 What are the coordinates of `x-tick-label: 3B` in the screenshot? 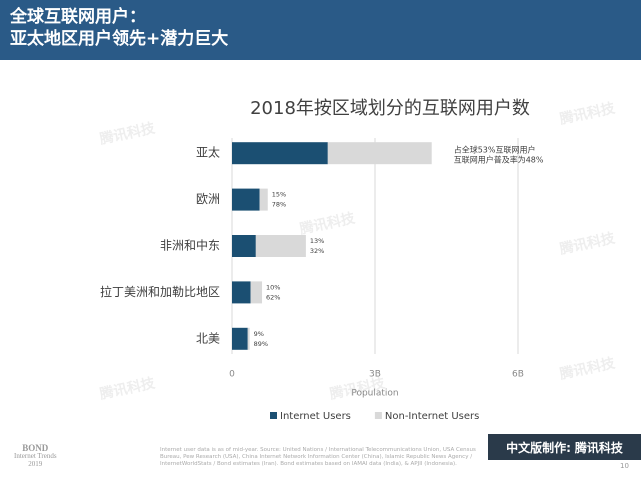 It's located at (375, 375).